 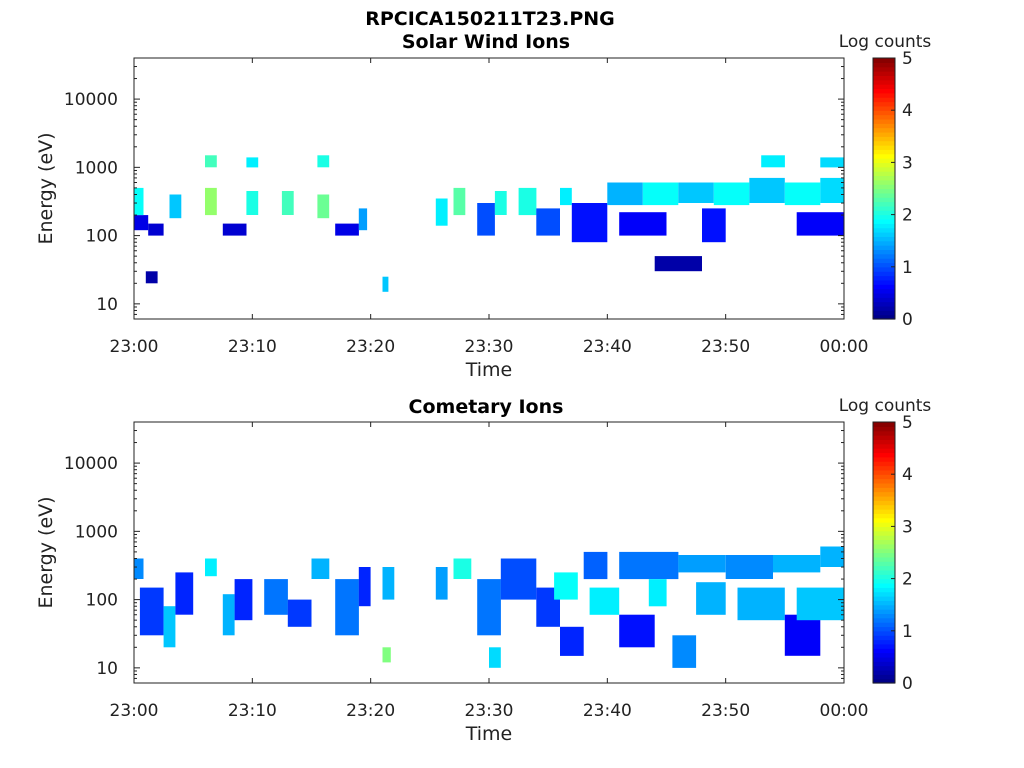 What do you see at coordinates (907, 580) in the screenshot?
I see `colorbar-tick-label: 2` at bounding box center [907, 580].